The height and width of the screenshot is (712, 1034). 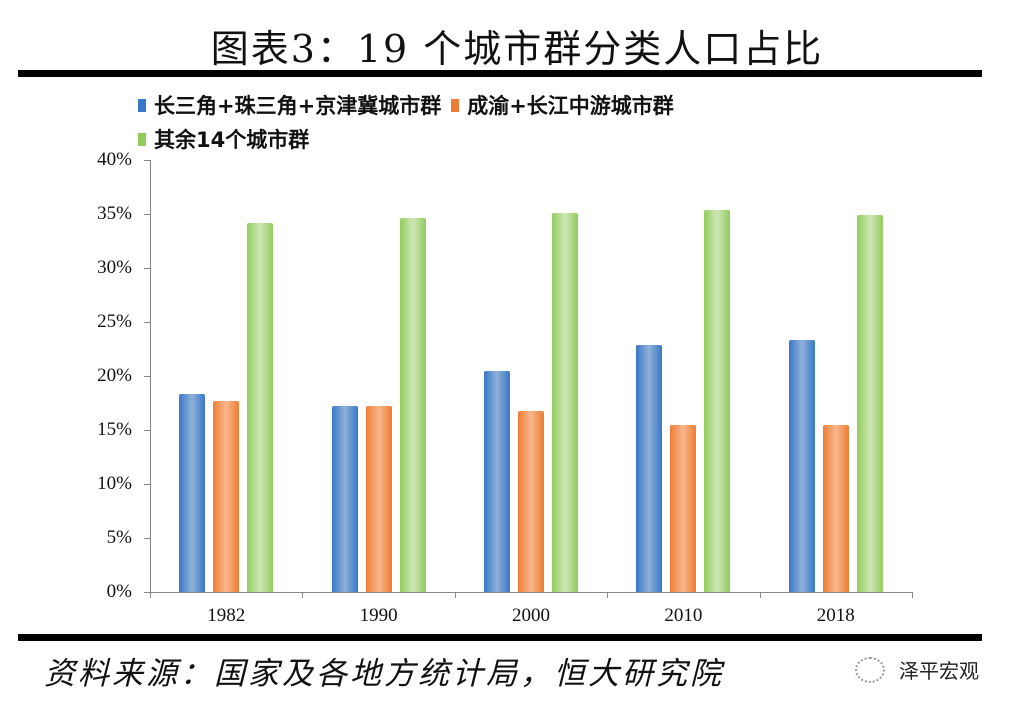 I want to click on y-tick-label: 35%, so click(x=114, y=213).